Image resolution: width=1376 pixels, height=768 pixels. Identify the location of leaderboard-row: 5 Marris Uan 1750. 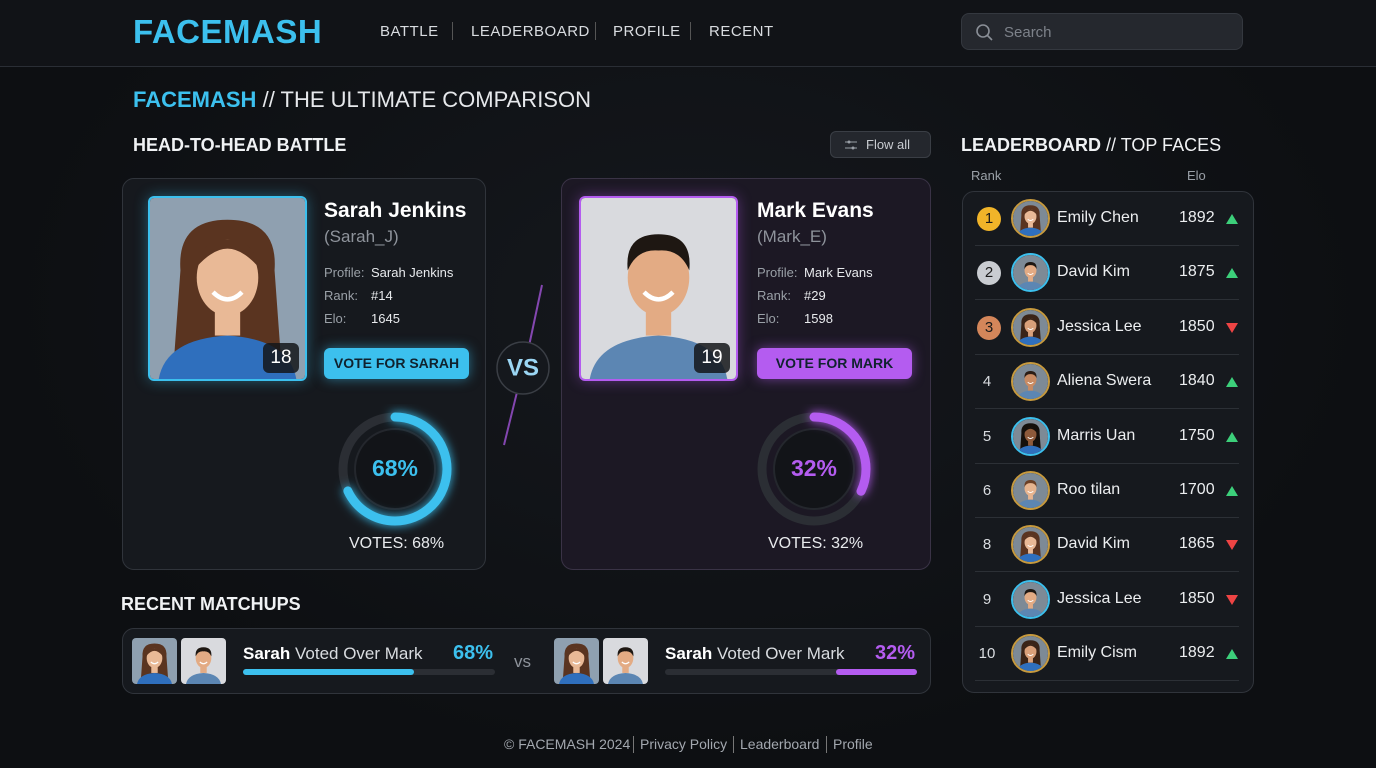
(1107, 437).